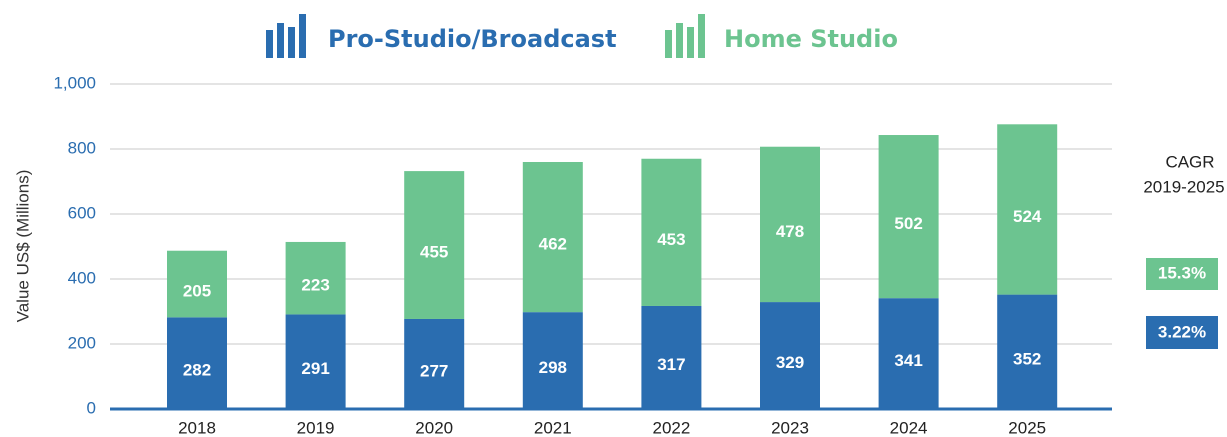  What do you see at coordinates (434, 252) in the screenshot?
I see `data-label: 455` at bounding box center [434, 252].